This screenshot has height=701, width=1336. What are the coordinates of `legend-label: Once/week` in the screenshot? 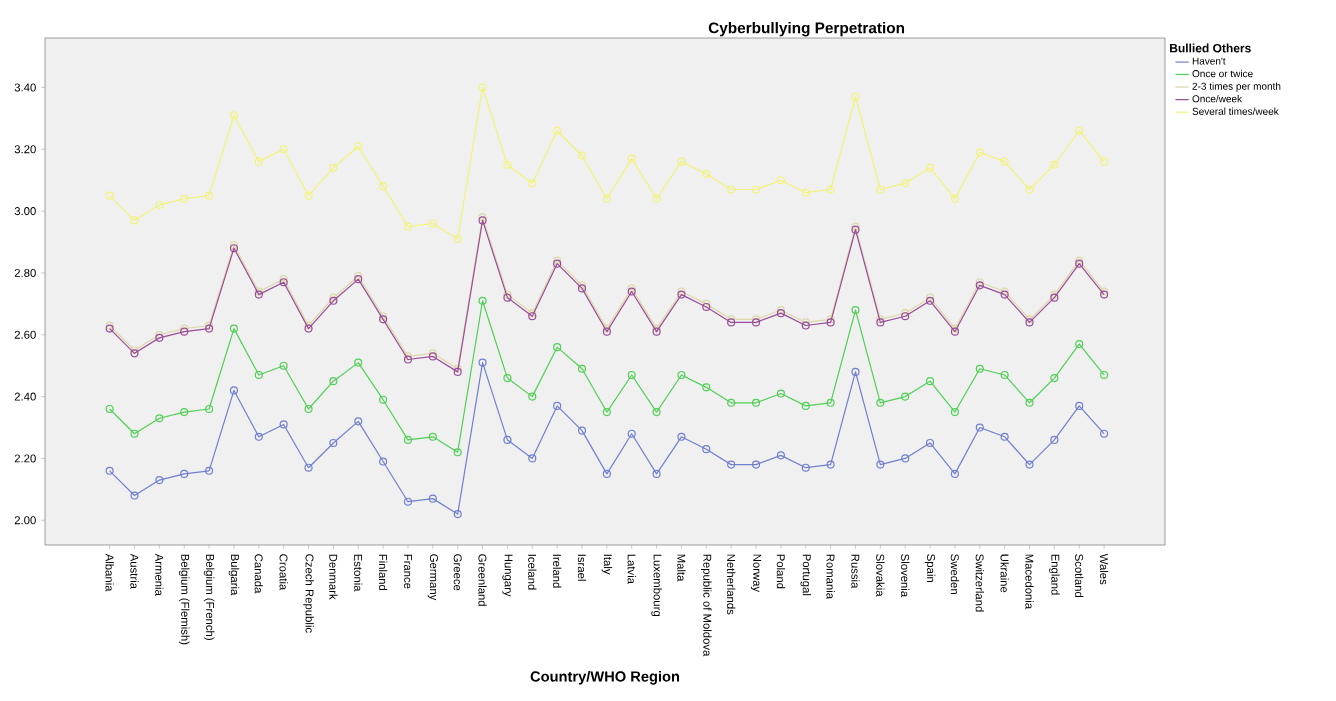 It's located at (1217, 99).